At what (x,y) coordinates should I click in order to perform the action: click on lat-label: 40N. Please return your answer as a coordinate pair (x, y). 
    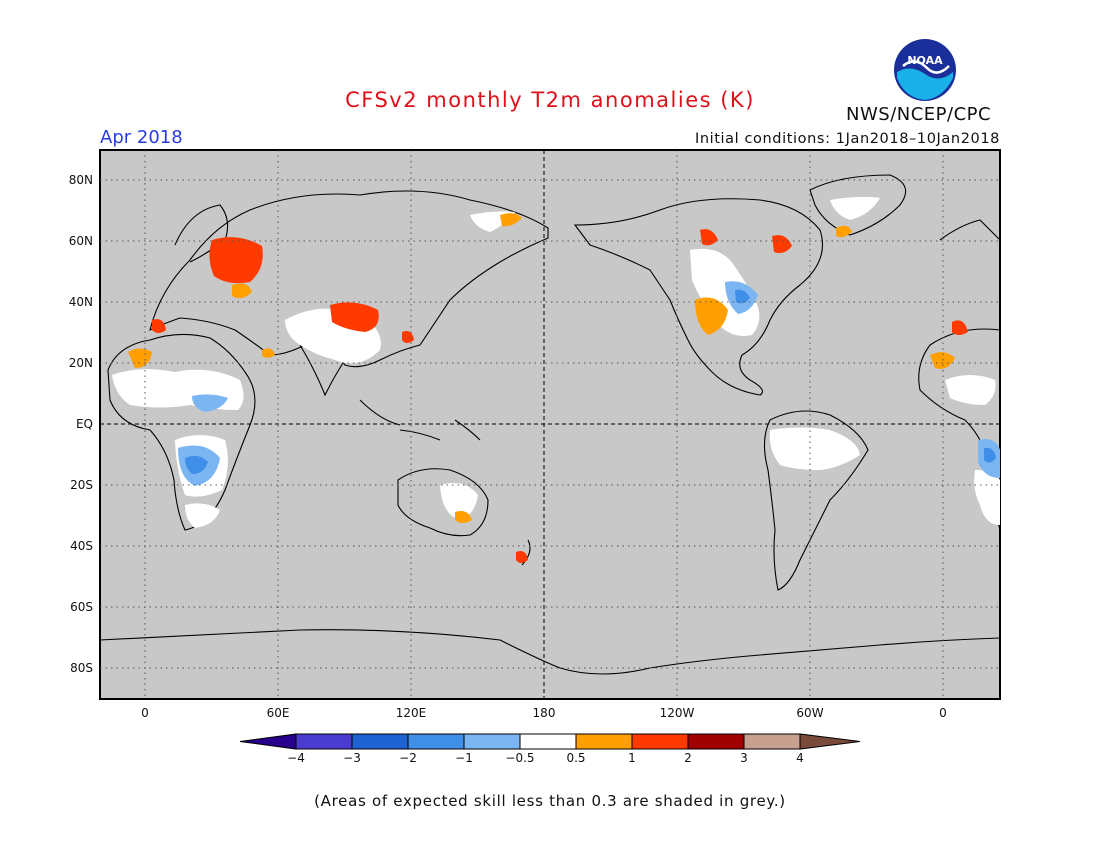
    Looking at the image, I should click on (81, 302).